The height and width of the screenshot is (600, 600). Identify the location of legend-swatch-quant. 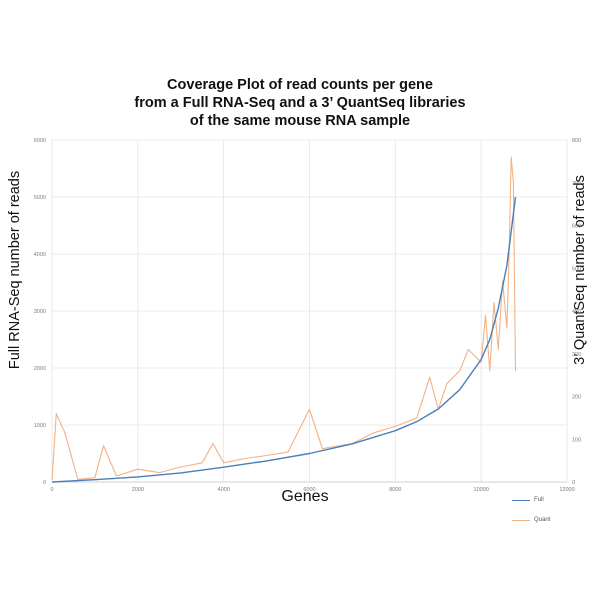
(521, 520).